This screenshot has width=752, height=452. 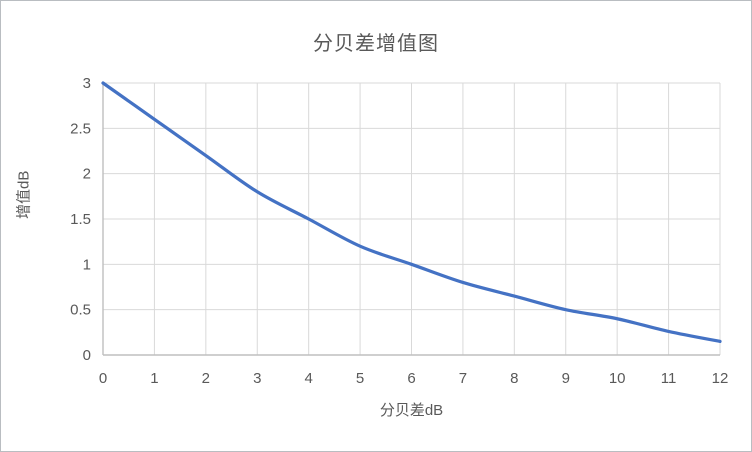 What do you see at coordinates (566, 378) in the screenshot?
I see `x-tick-label: 9` at bounding box center [566, 378].